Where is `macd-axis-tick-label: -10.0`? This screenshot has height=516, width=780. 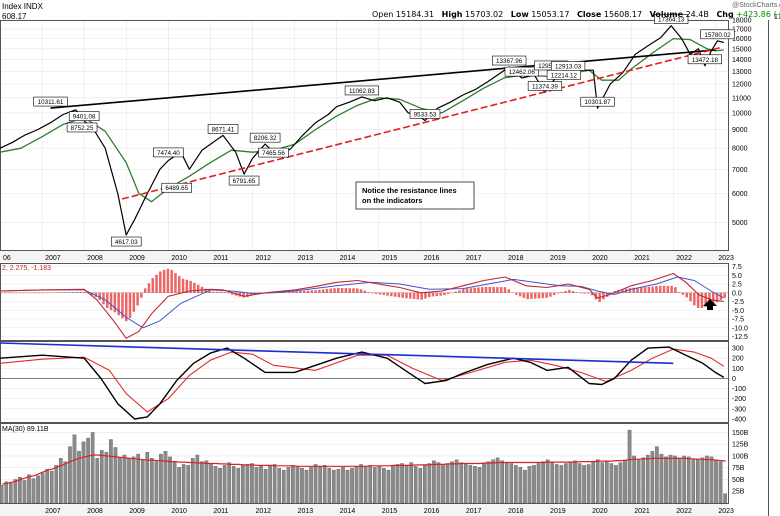
macd-axis-tick-label: -10.0 is located at coordinates (740, 328).